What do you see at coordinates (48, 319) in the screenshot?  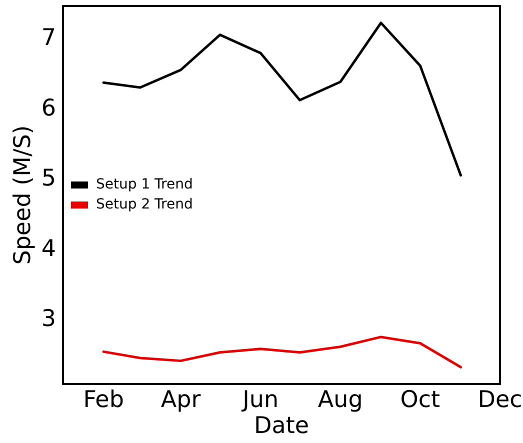 I see `y-tick-label: 3` at bounding box center [48, 319].